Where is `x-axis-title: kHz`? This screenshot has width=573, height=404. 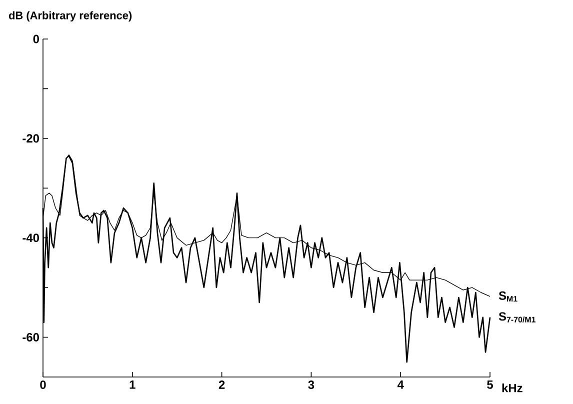
x-axis-title: kHz is located at coordinates (512, 388).